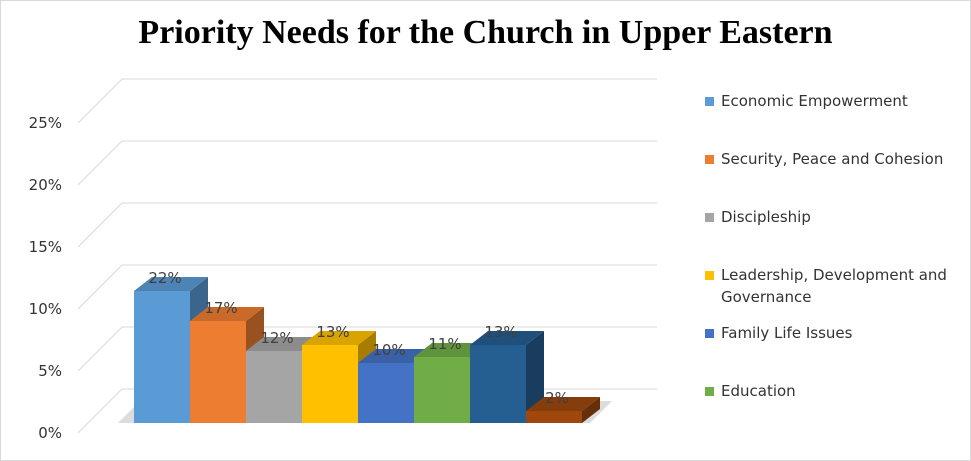 The image size is (971, 461). Describe the element at coordinates (164, 278) in the screenshot. I see `data-label: 22%` at that location.